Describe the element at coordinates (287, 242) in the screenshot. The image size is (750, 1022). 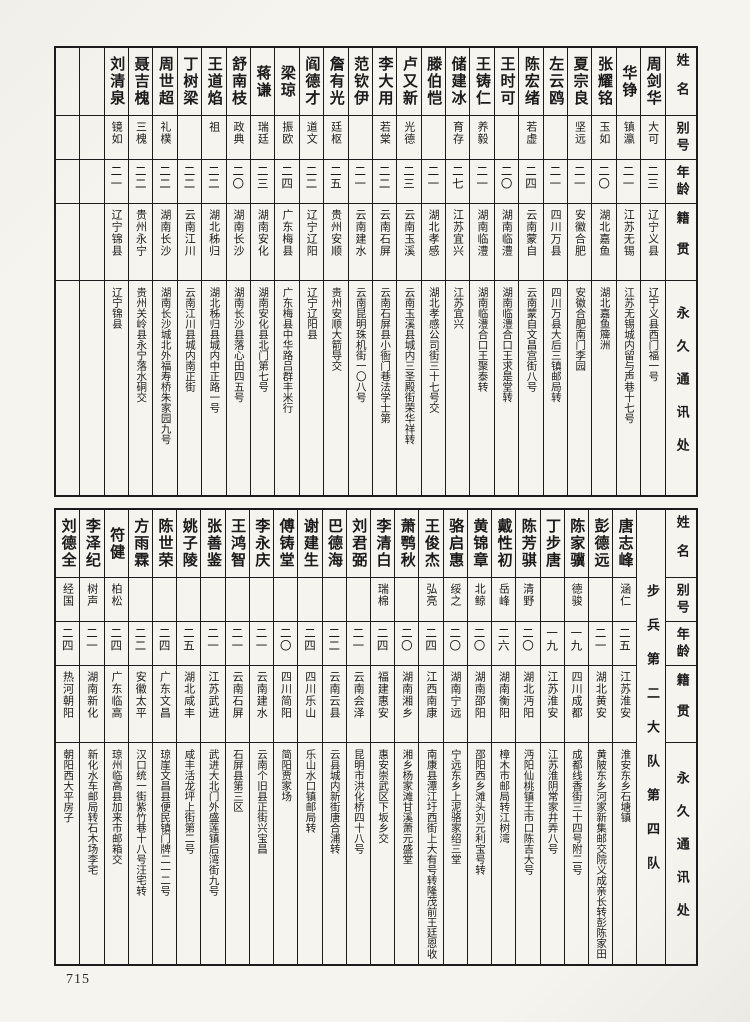
I see `entry-native-cell: 广东梅县` at that location.